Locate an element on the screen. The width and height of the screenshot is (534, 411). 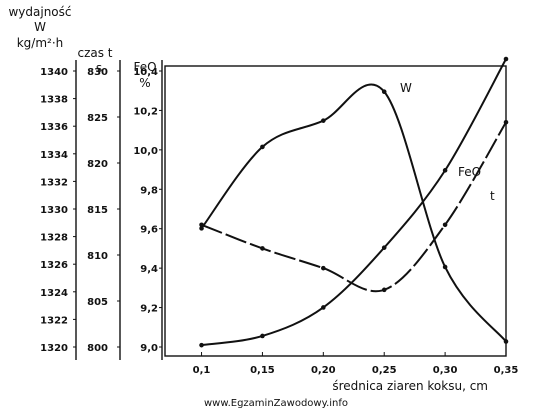
series-label-w: W is located at coordinates (406, 88).